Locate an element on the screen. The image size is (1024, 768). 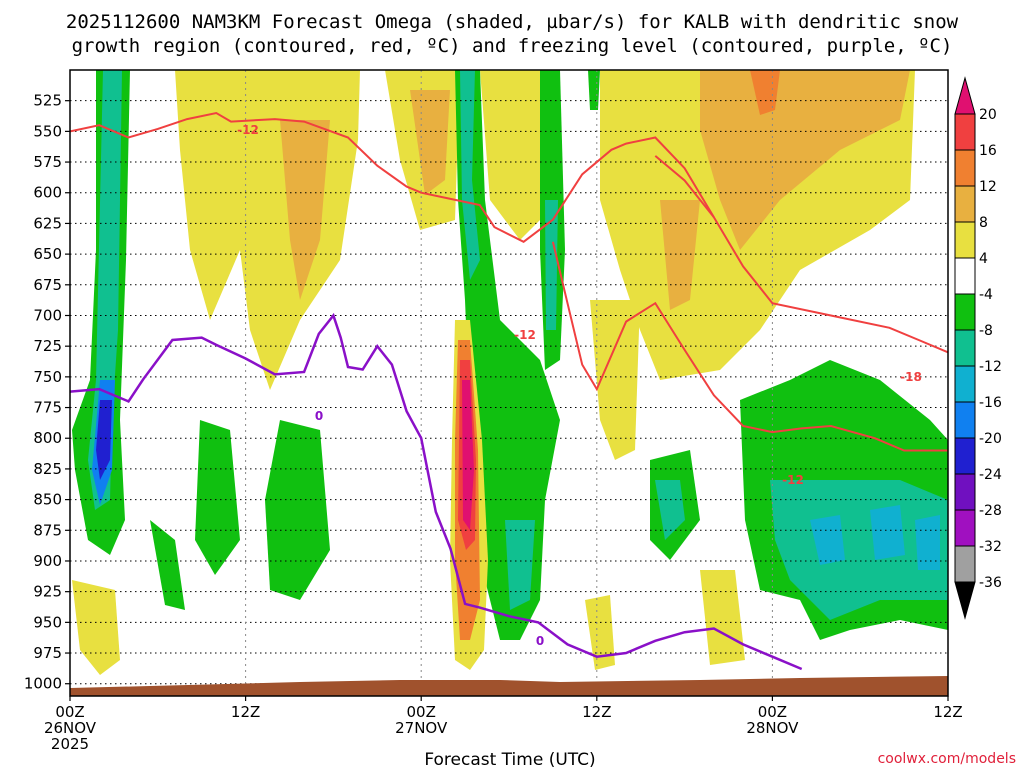
y-tick-label: 950 is located at coordinates (47, 622).